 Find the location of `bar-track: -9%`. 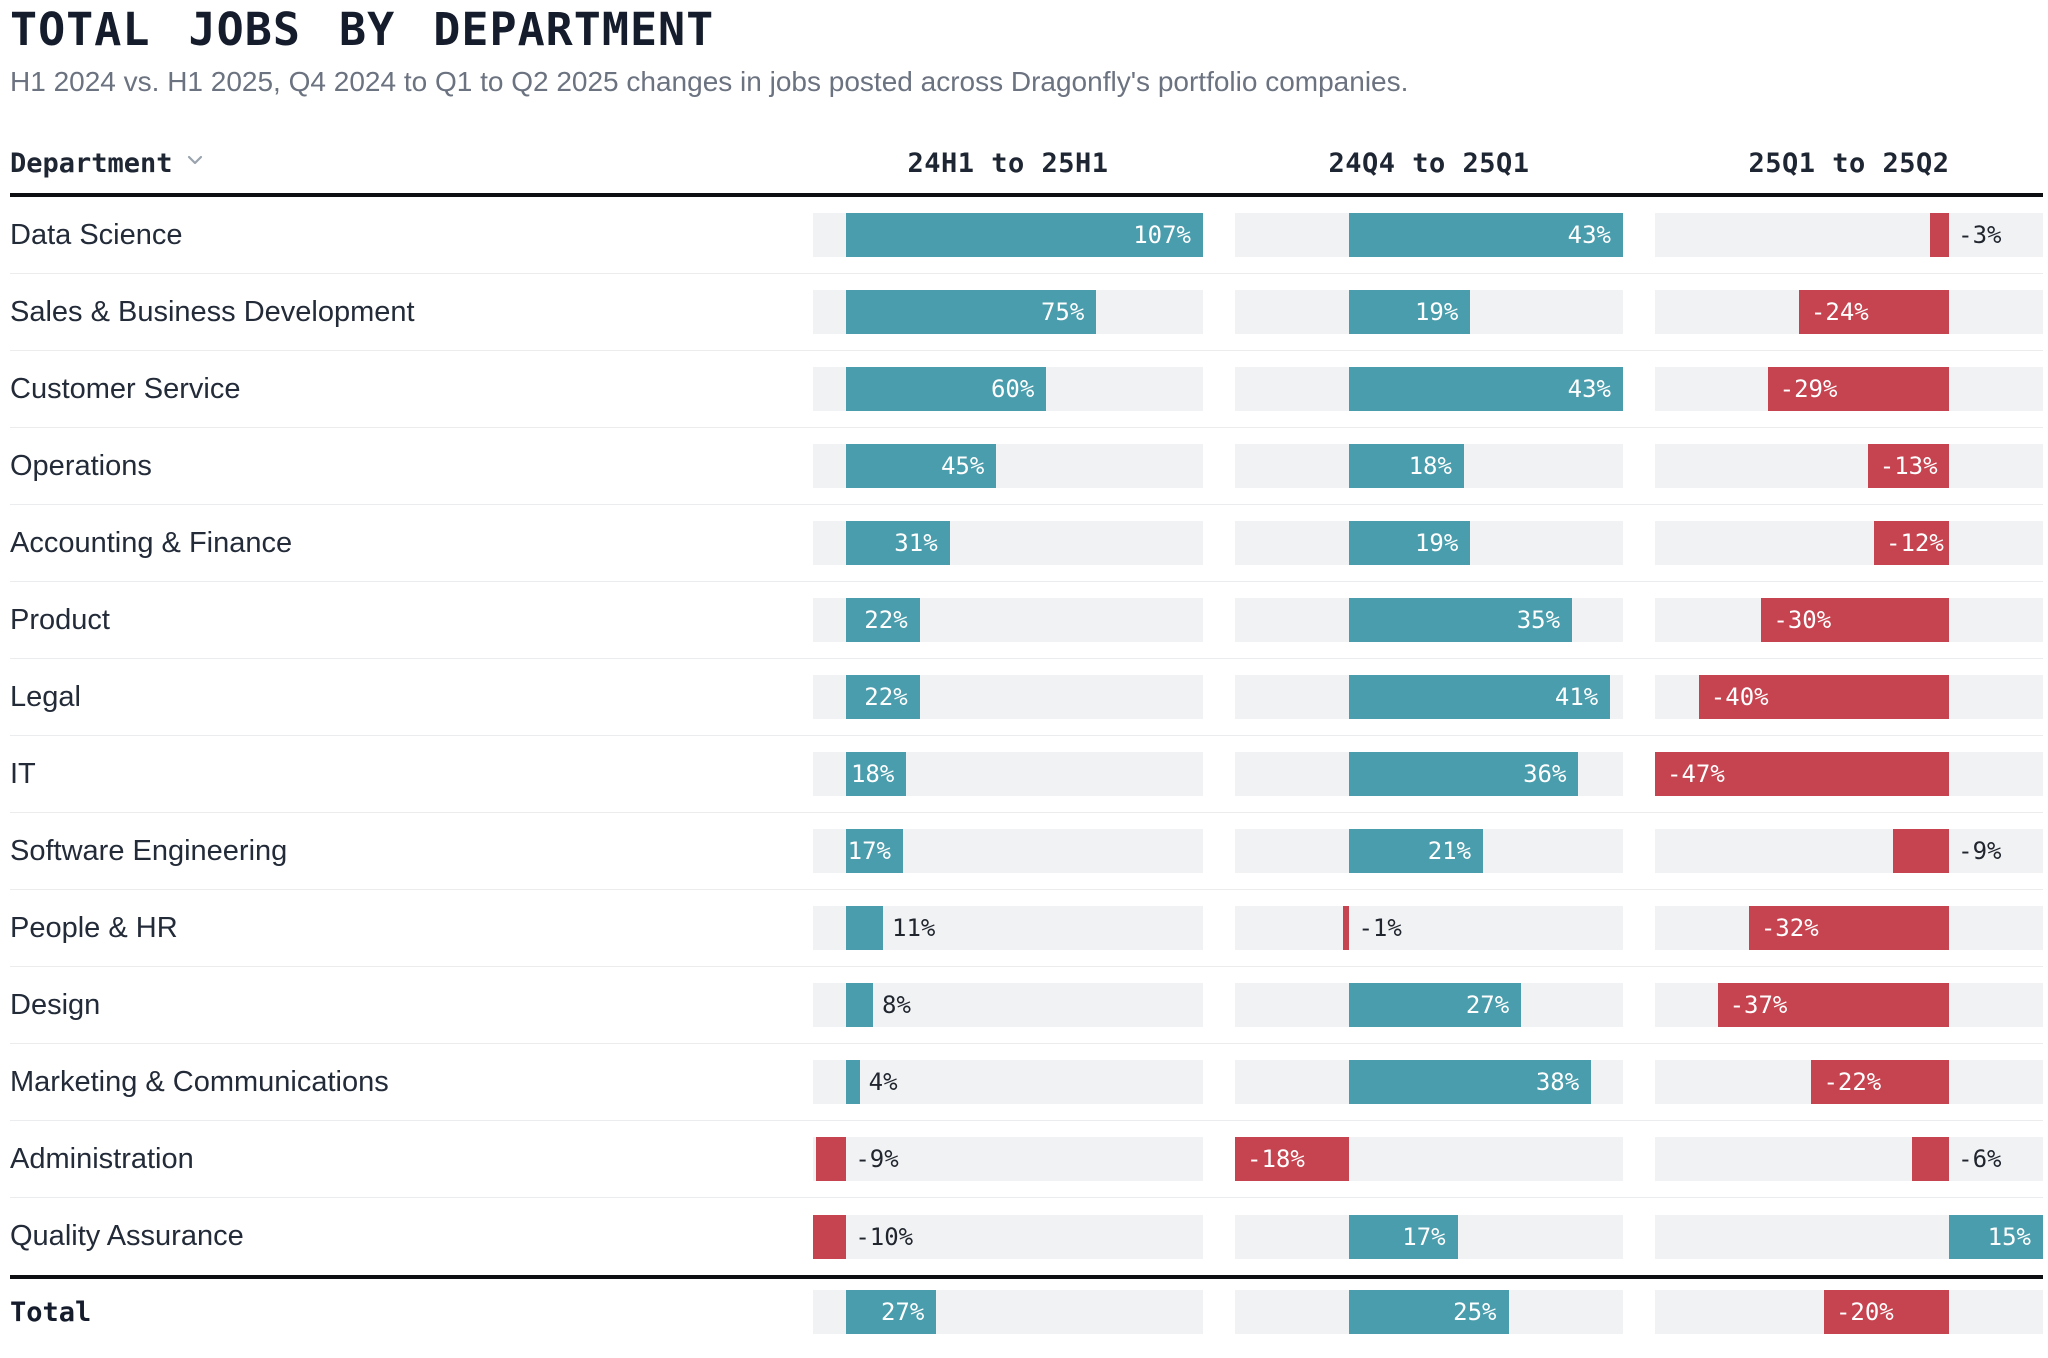

bar-track: -9% is located at coordinates (1008, 1159).